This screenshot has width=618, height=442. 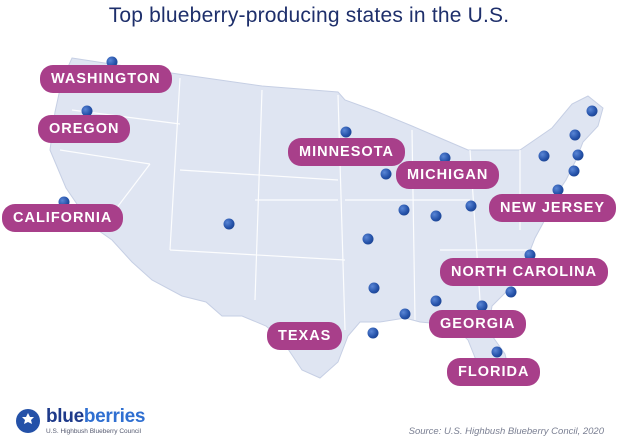 I want to click on dot-colorado, so click(x=229, y=224).